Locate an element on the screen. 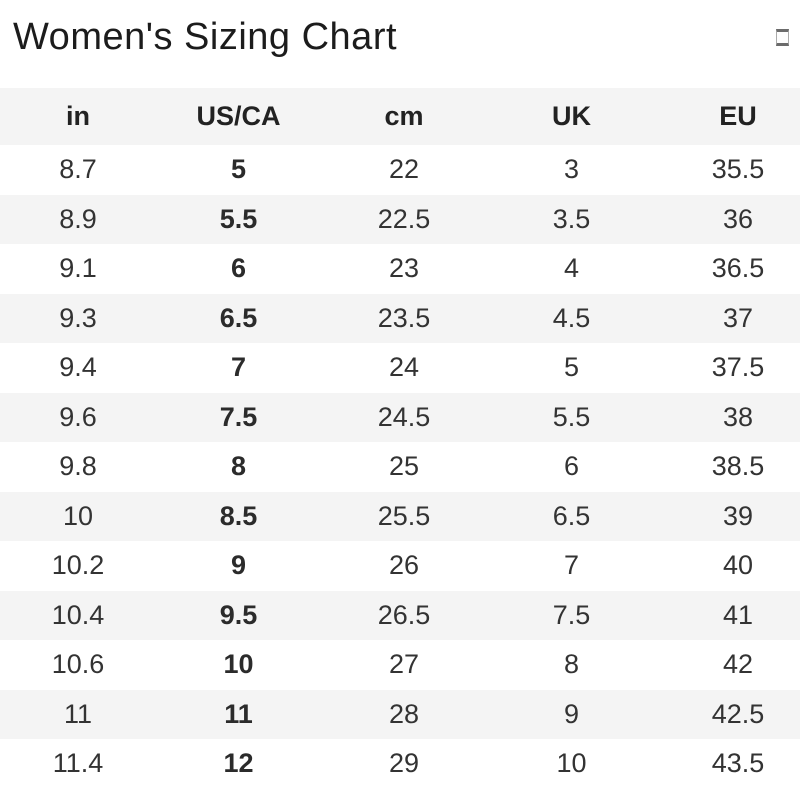  table-cell: 29 is located at coordinates (404, 763).